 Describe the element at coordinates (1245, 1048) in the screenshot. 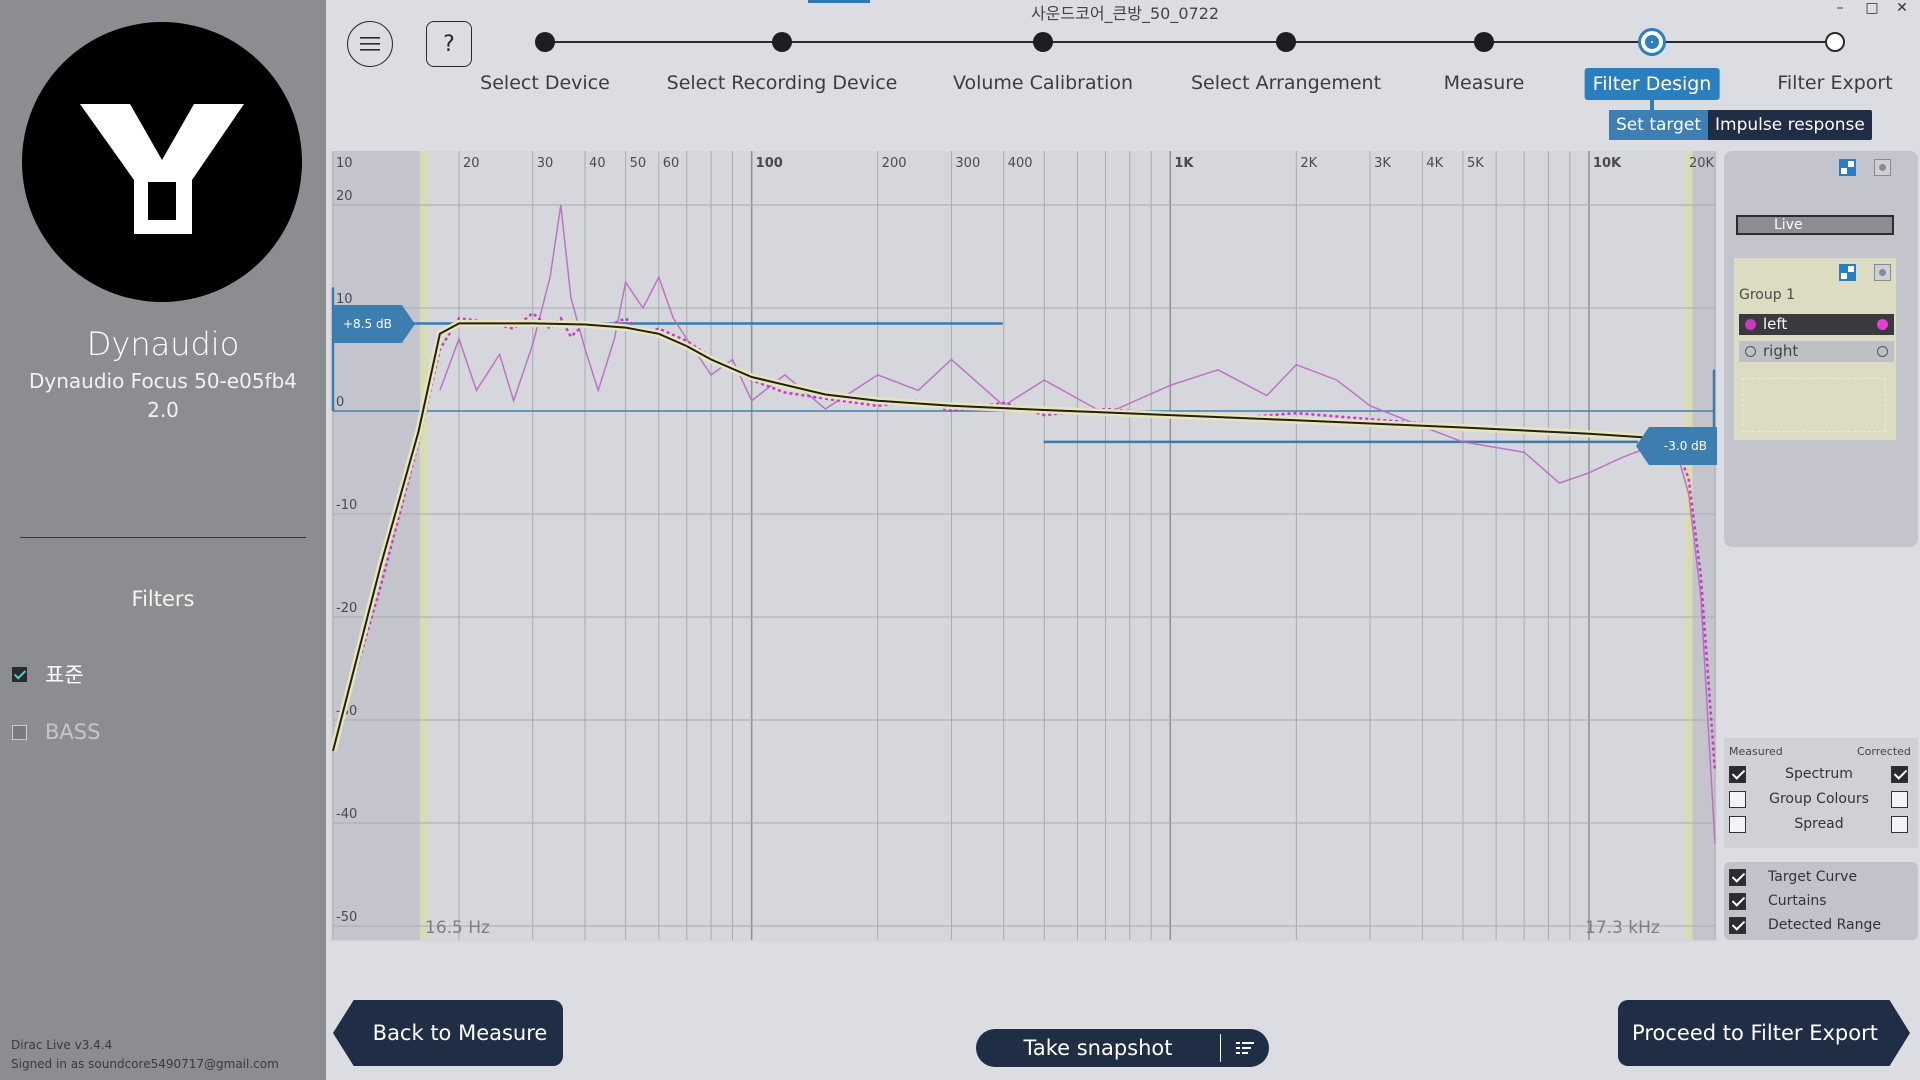

I see `snapshot-list-icon` at that location.